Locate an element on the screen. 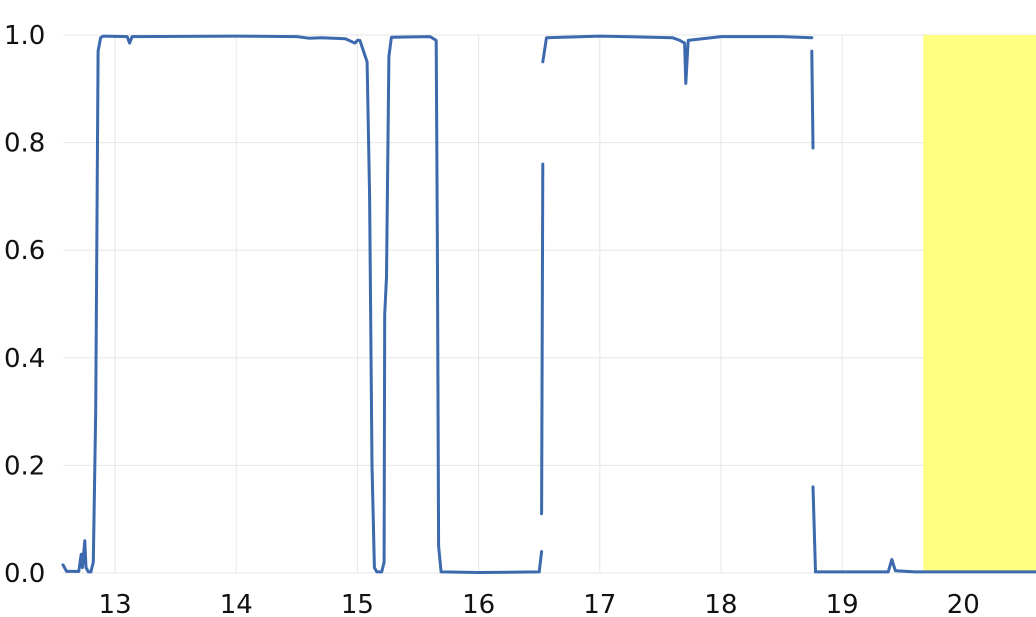 The width and height of the screenshot is (1036, 617). y-tick-label: 0.2 is located at coordinates (24, 466).